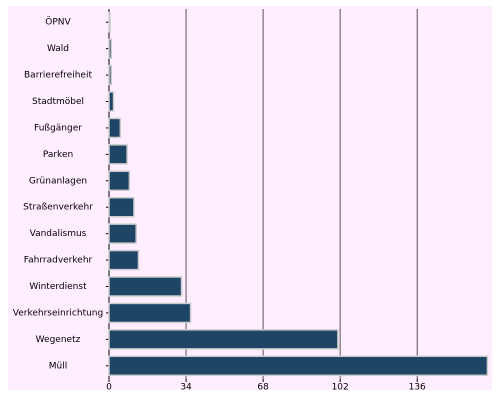 This screenshot has height=400, width=500. Describe the element at coordinates (340, 388) in the screenshot. I see `x-tick-label: 102` at that location.